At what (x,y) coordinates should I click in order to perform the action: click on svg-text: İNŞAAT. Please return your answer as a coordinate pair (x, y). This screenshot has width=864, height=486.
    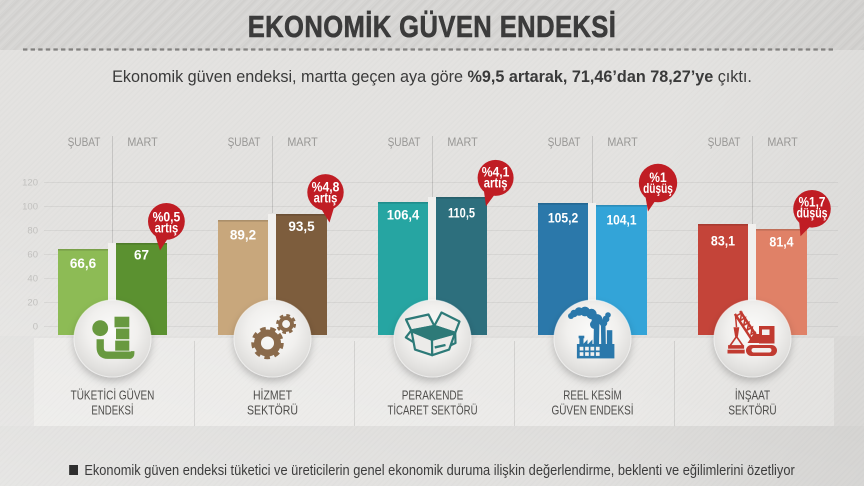
    Looking at the image, I should click on (752, 395).